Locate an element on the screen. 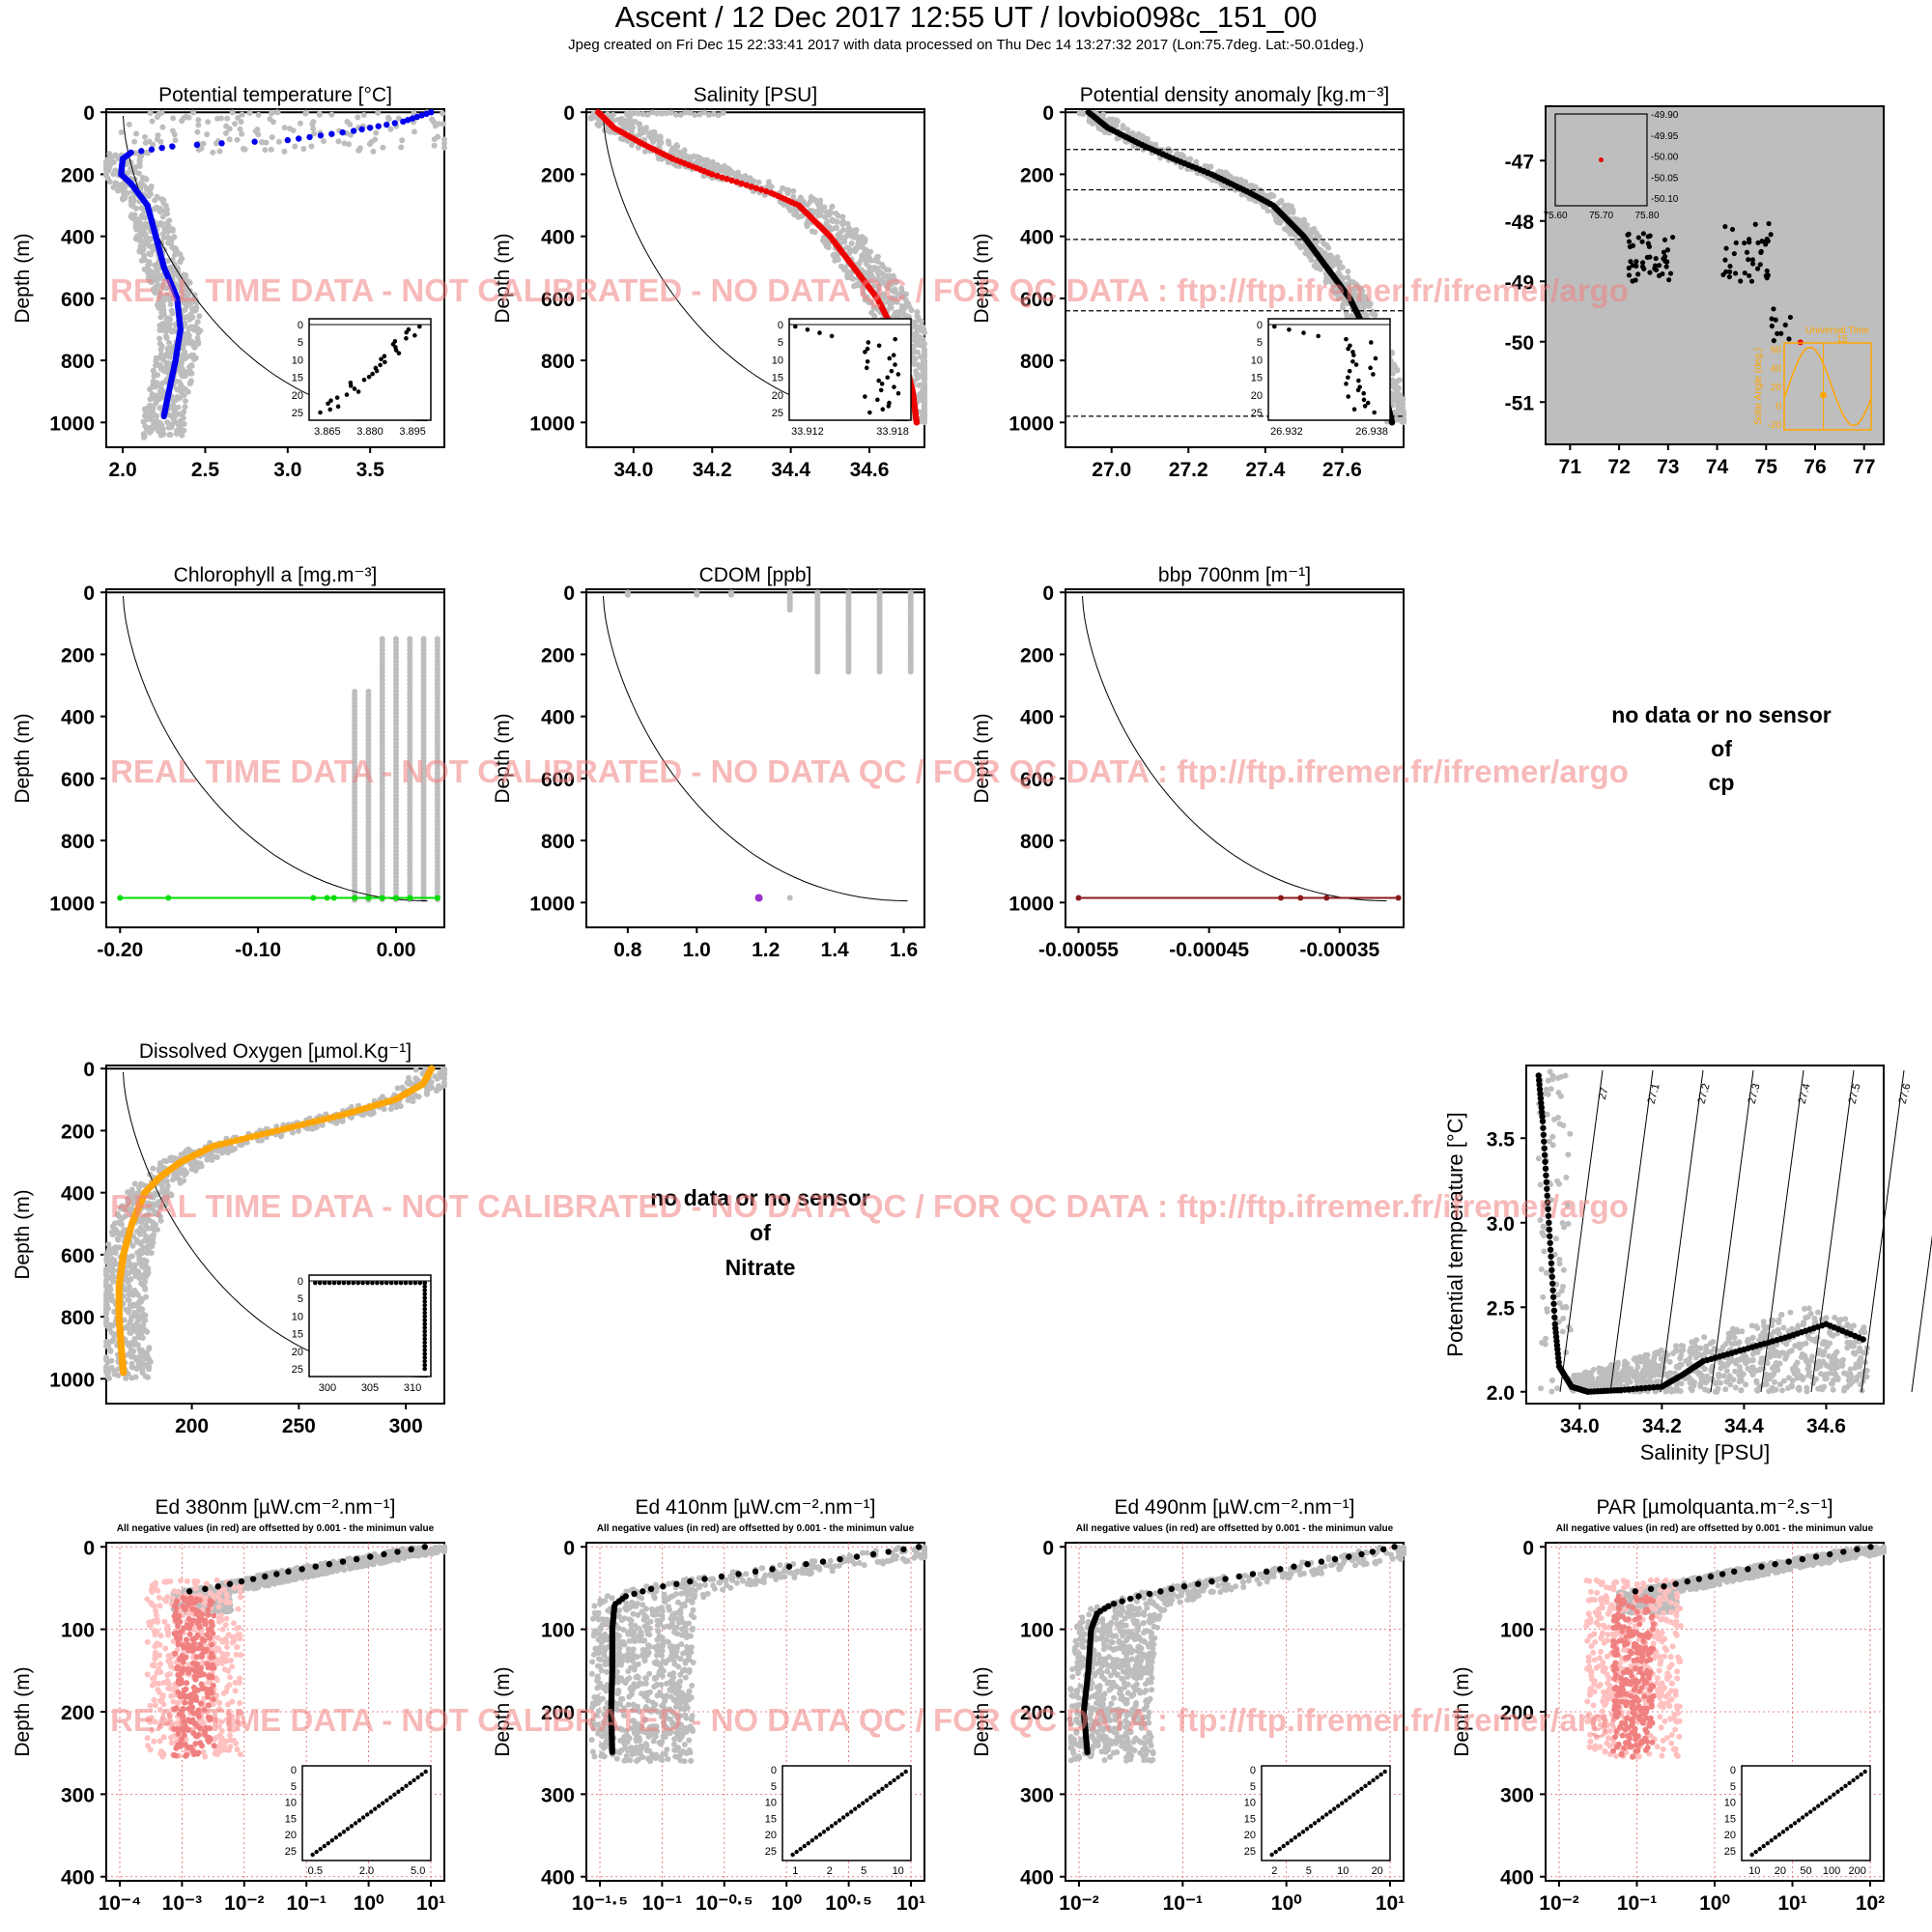 Image resolution: width=1932 pixels, height=1932 pixels. panel-title: bbp 700nm [m⁻¹] is located at coordinates (1234, 575).